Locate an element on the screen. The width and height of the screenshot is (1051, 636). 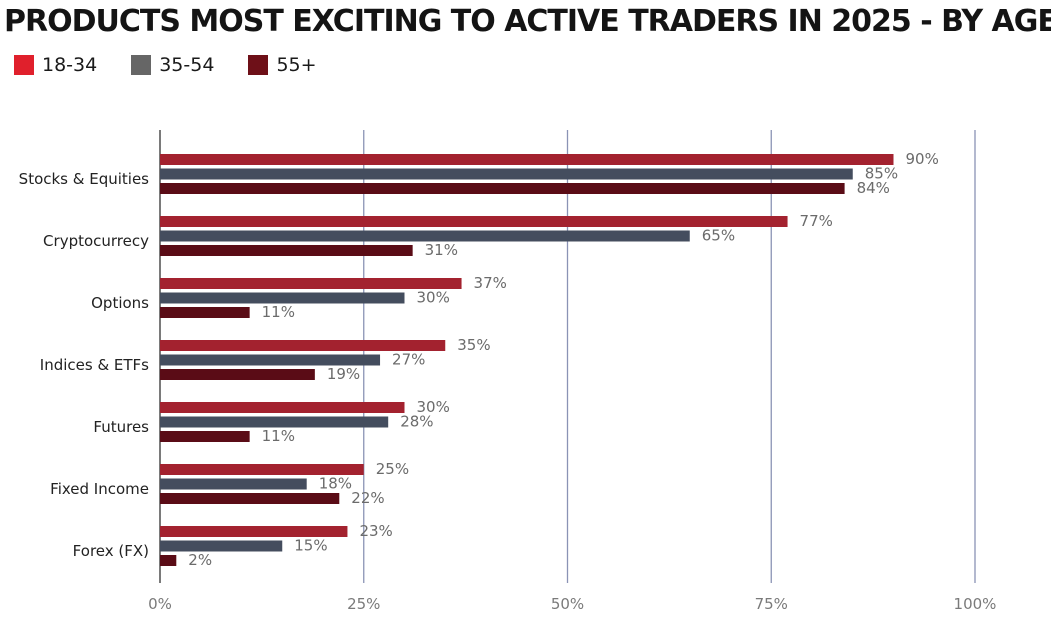
legend: 18-34 35-54 55+ is located at coordinates (182, 65).